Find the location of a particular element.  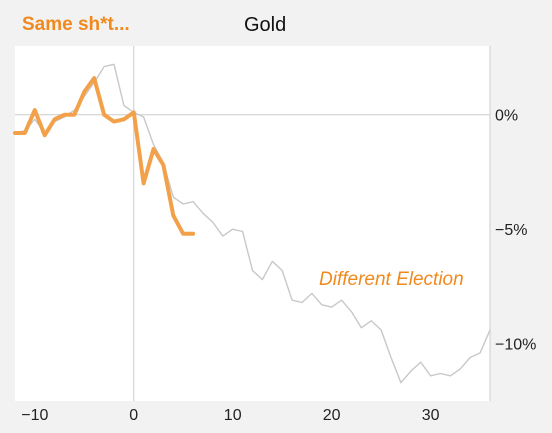

series-line-current is located at coordinates (104, 156).